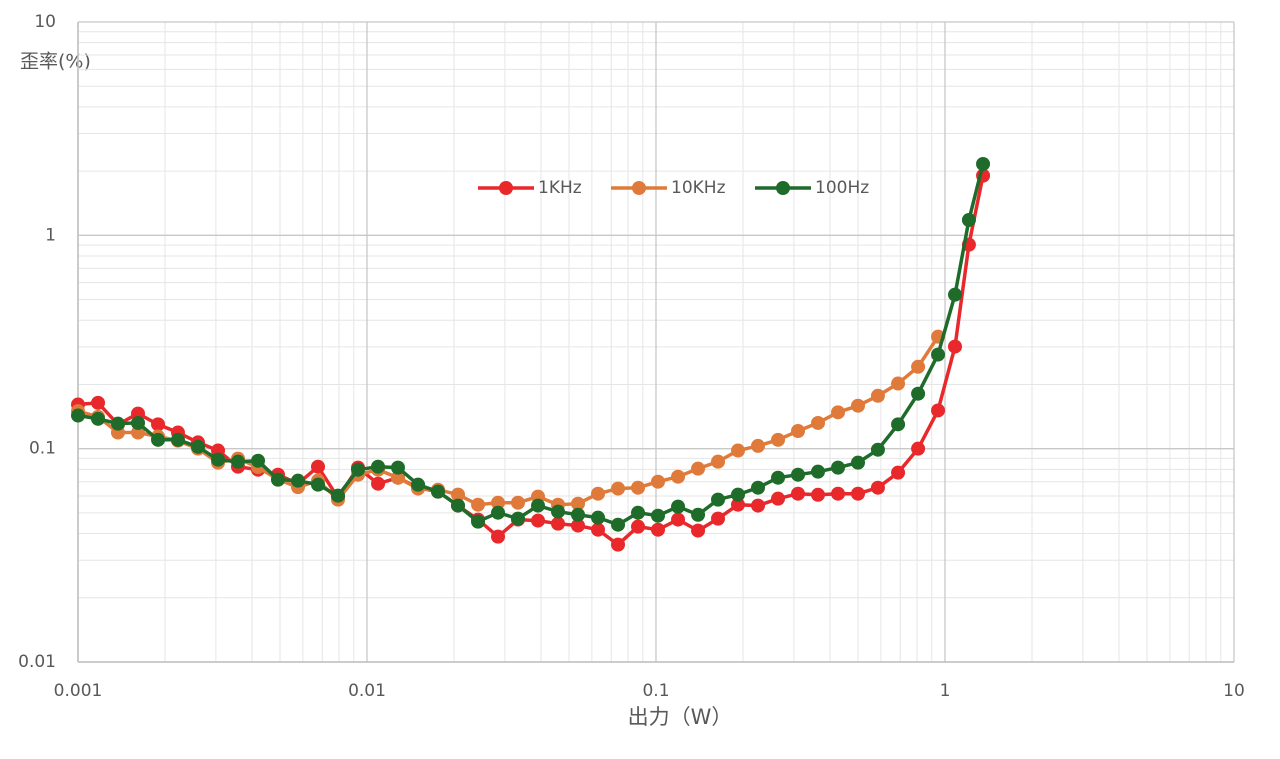 Image resolution: width=1280 pixels, height=759 pixels. I want to click on y-tick-label: 0.01, so click(37, 662).